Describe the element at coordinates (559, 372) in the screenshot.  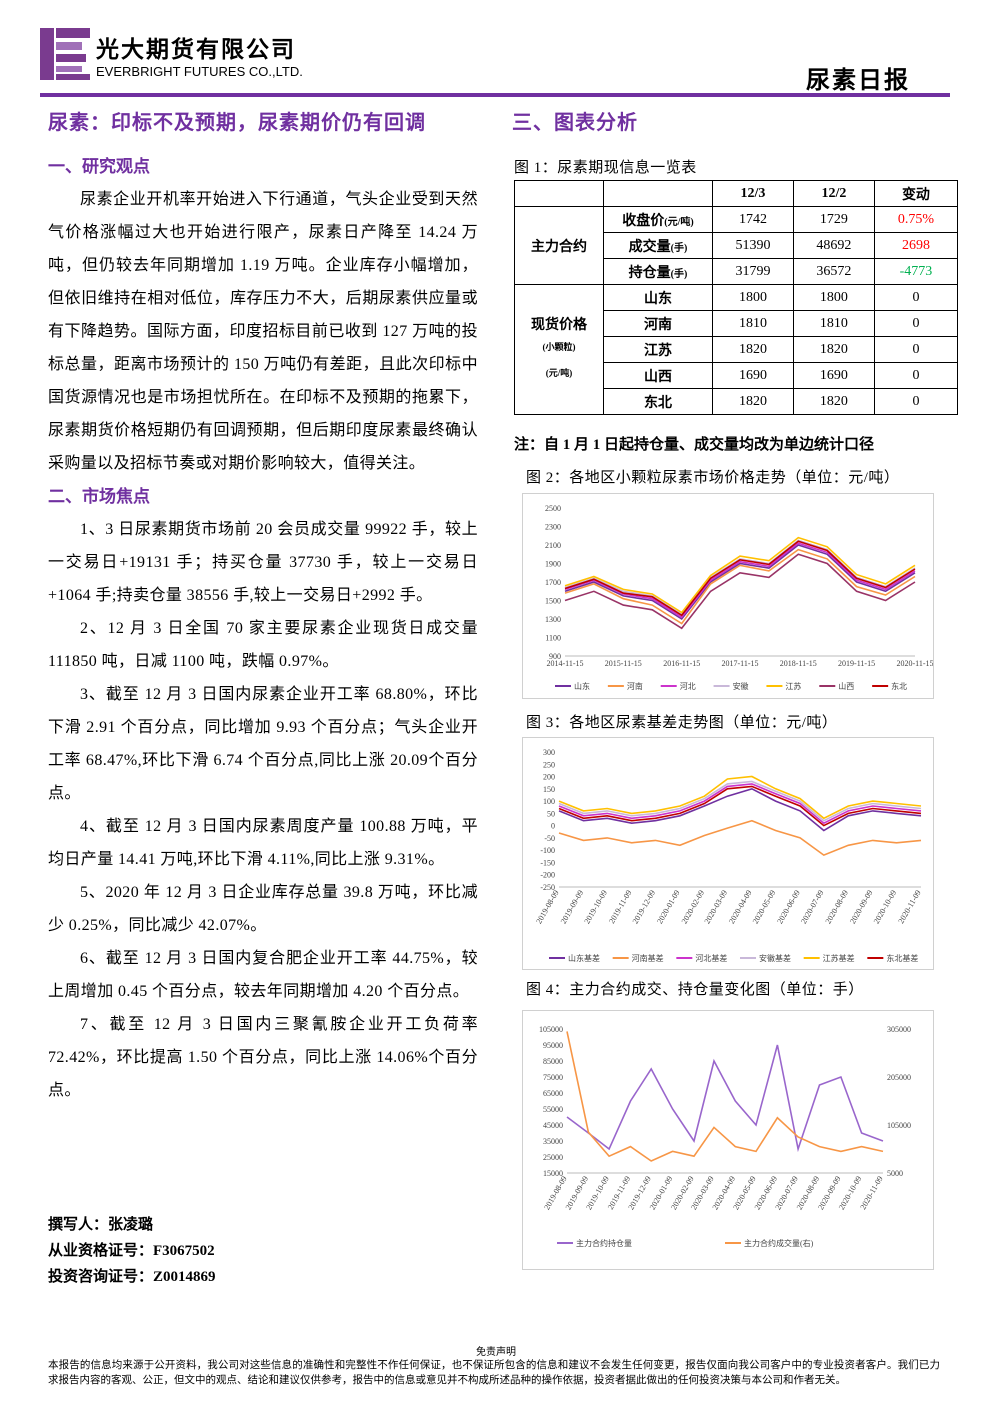
I see `group-sublabel: (元/吨)` at that location.